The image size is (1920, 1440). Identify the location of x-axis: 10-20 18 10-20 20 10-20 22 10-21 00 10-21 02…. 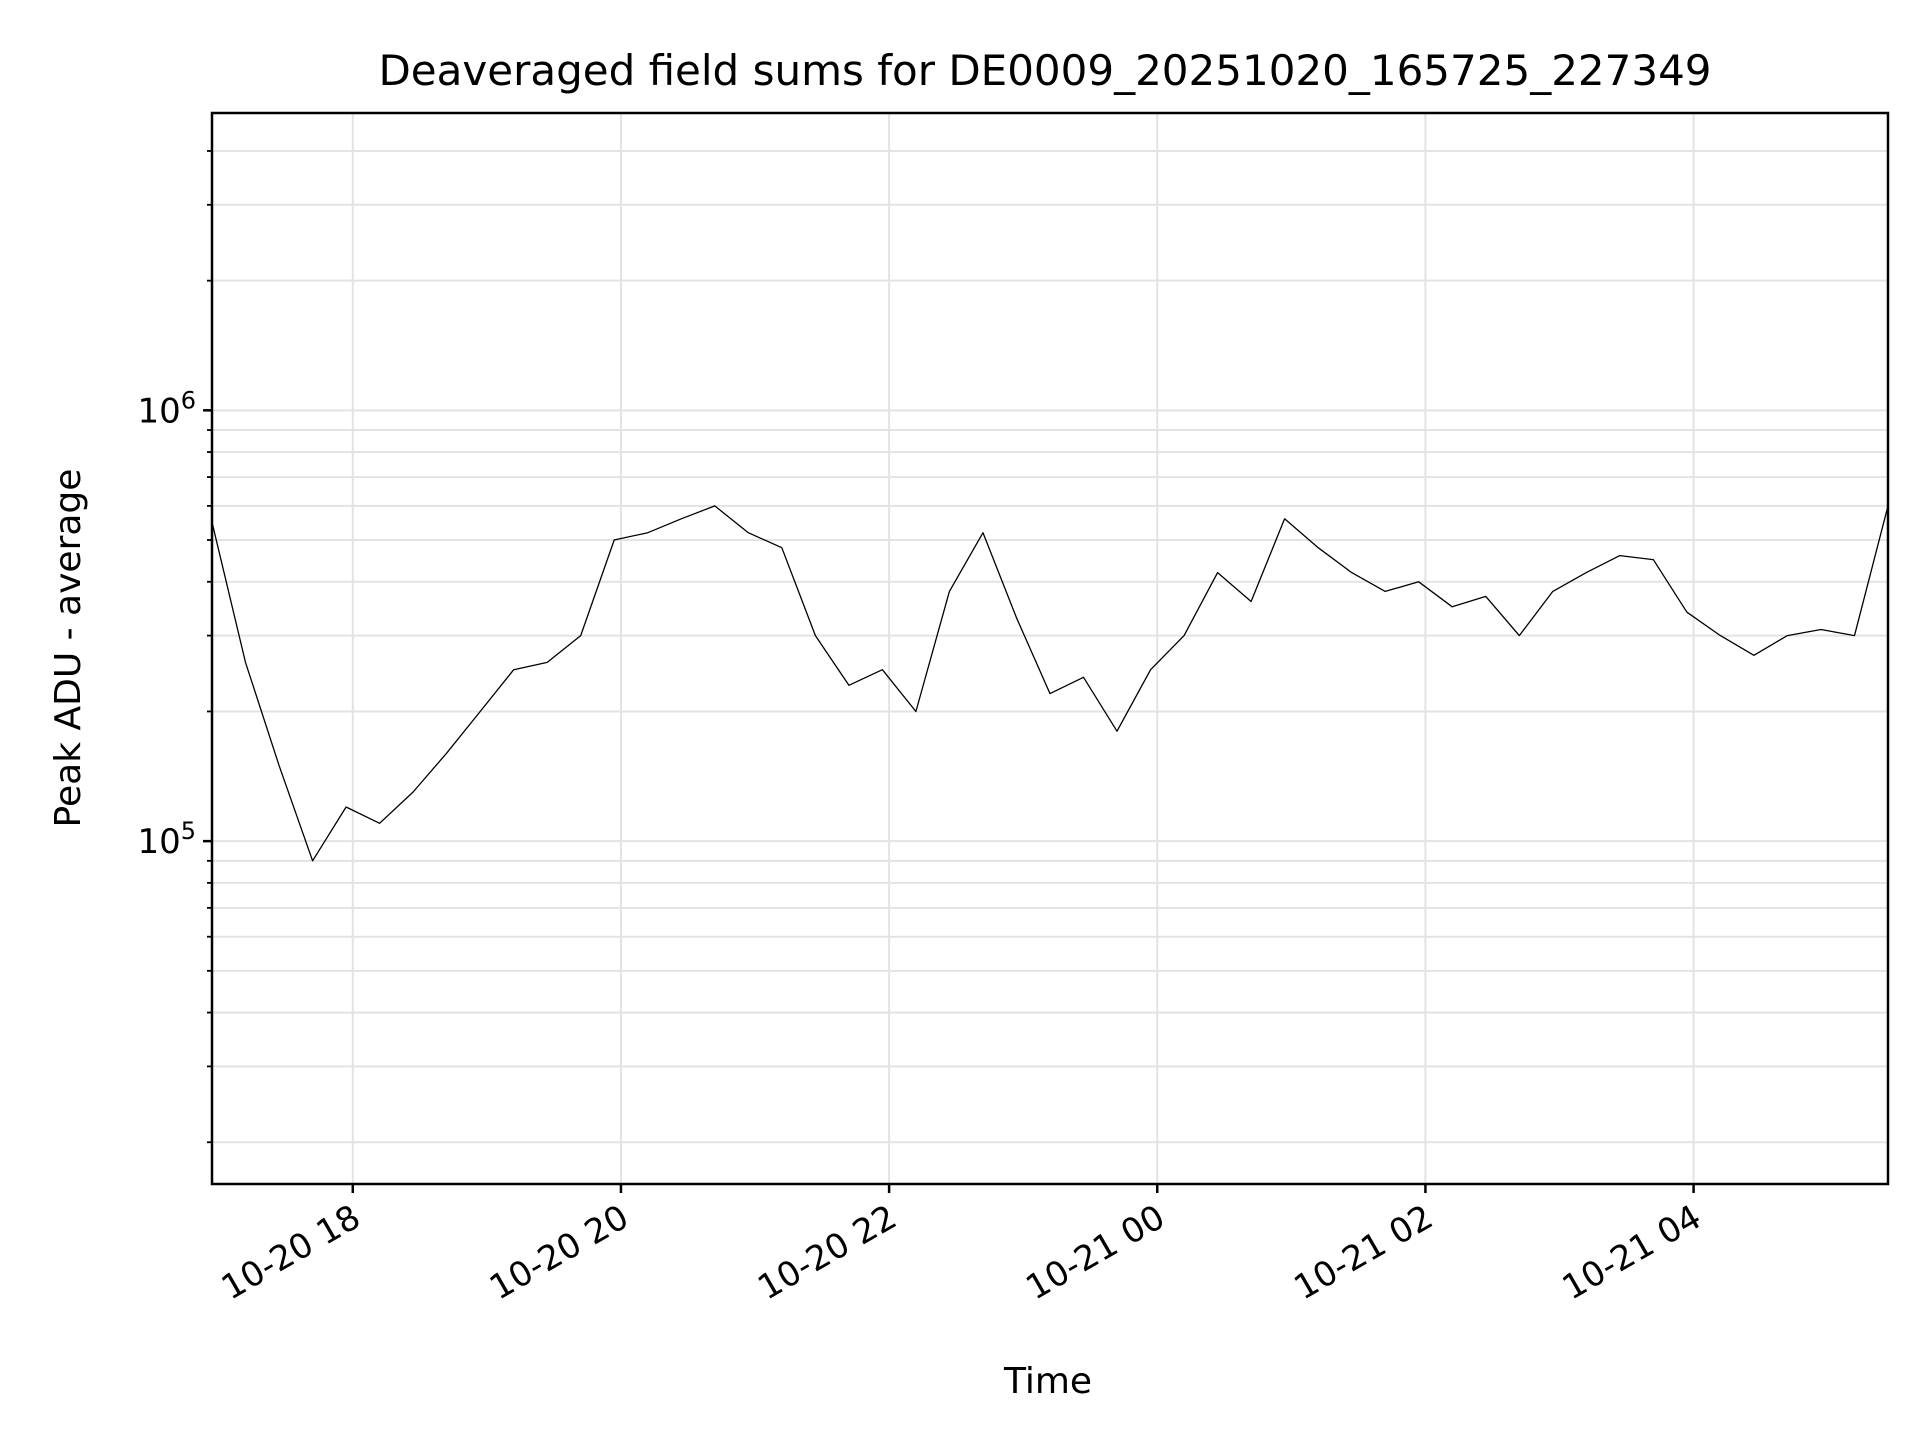
(961, 1246).